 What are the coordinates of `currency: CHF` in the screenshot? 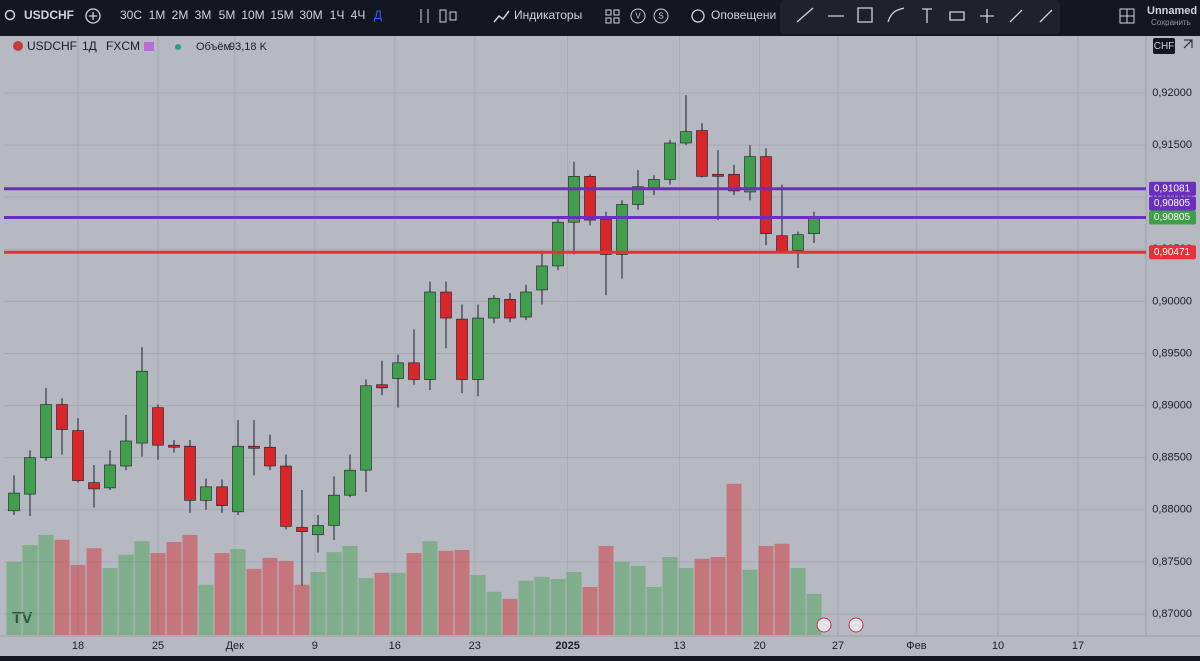 It's located at (1164, 46).